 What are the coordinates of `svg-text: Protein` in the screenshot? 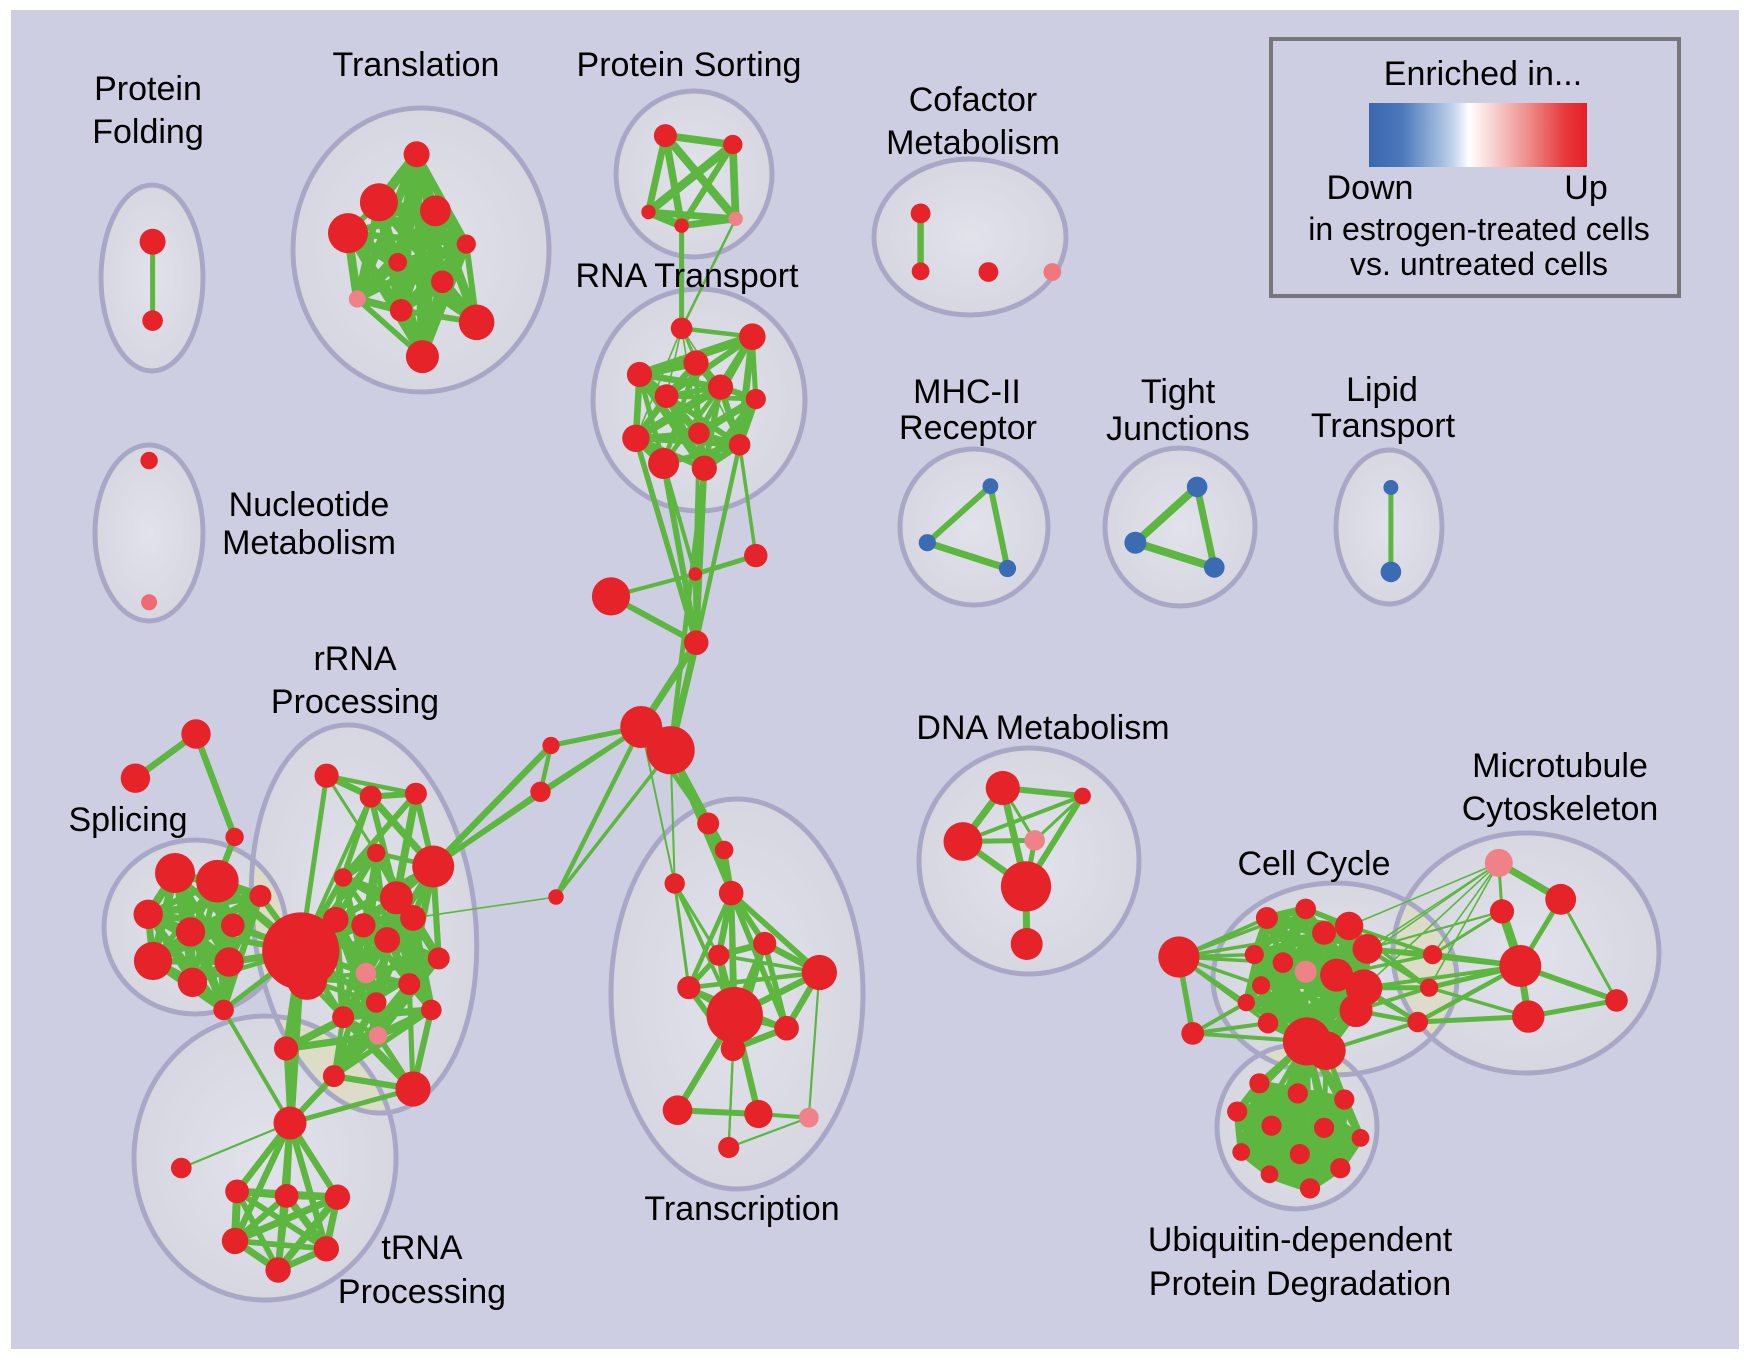 It's located at (148, 89).